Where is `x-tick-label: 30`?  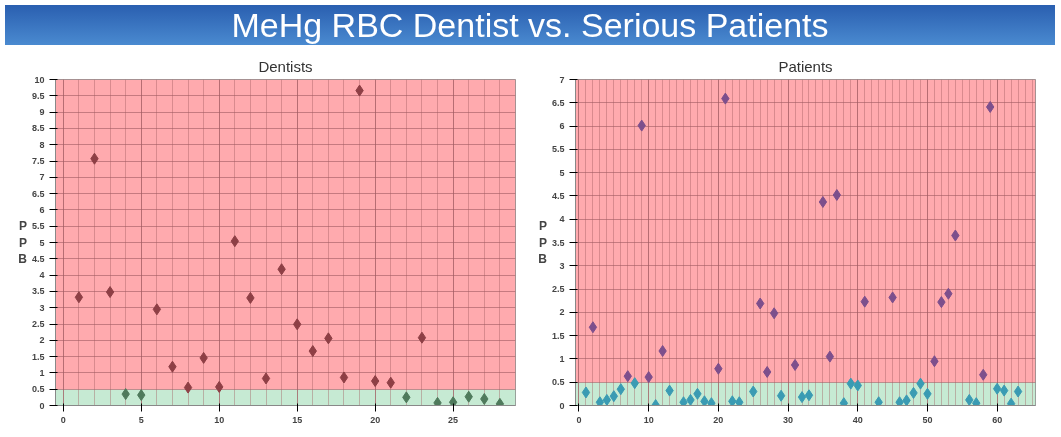
x-tick-label: 30 is located at coordinates (788, 419).